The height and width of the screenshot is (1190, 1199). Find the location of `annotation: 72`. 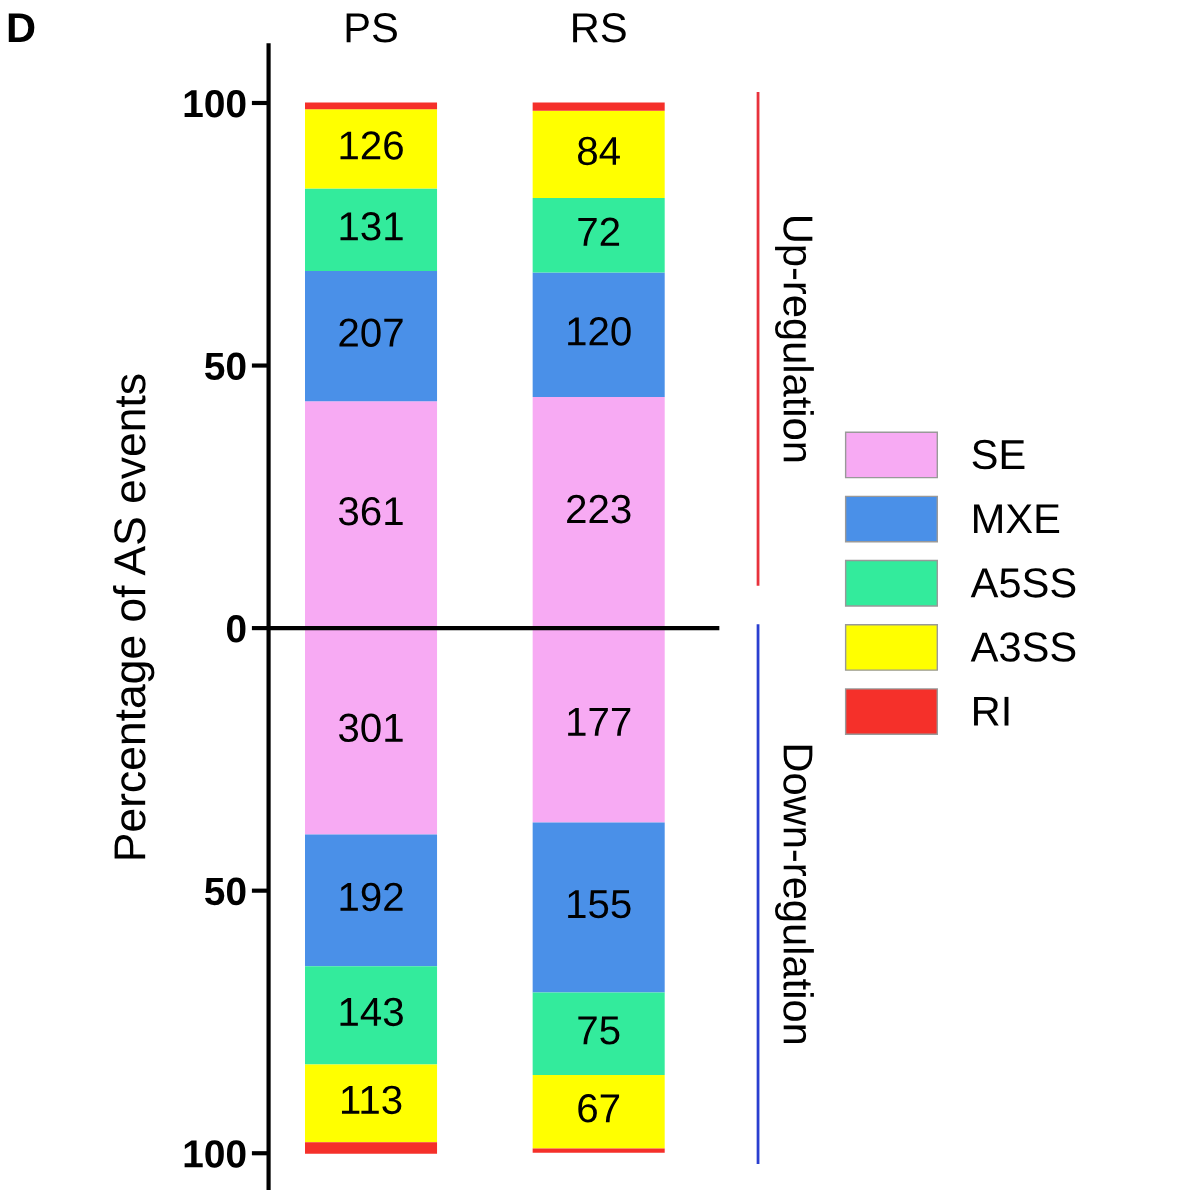

annotation: 72 is located at coordinates (599, 231).